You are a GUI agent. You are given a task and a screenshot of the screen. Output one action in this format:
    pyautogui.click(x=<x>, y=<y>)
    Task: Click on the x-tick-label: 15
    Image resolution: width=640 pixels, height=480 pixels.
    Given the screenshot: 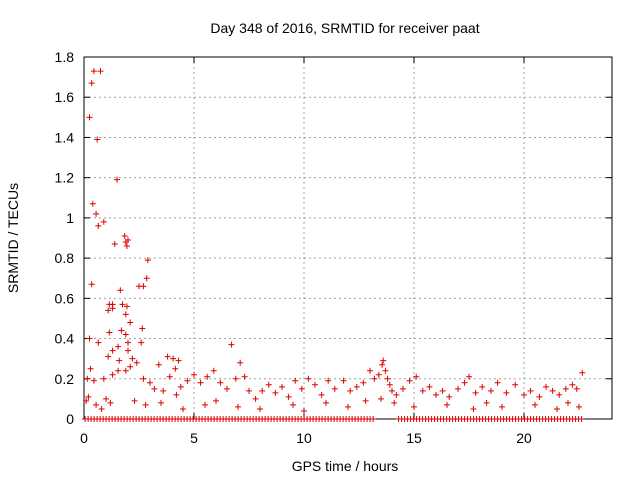 What is the action you would take?
    pyautogui.click(x=414, y=438)
    